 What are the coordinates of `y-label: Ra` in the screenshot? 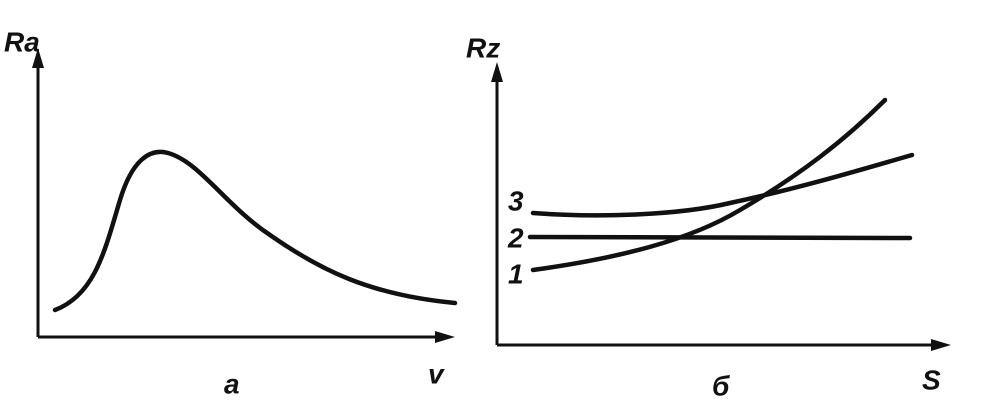 It's located at (22, 41).